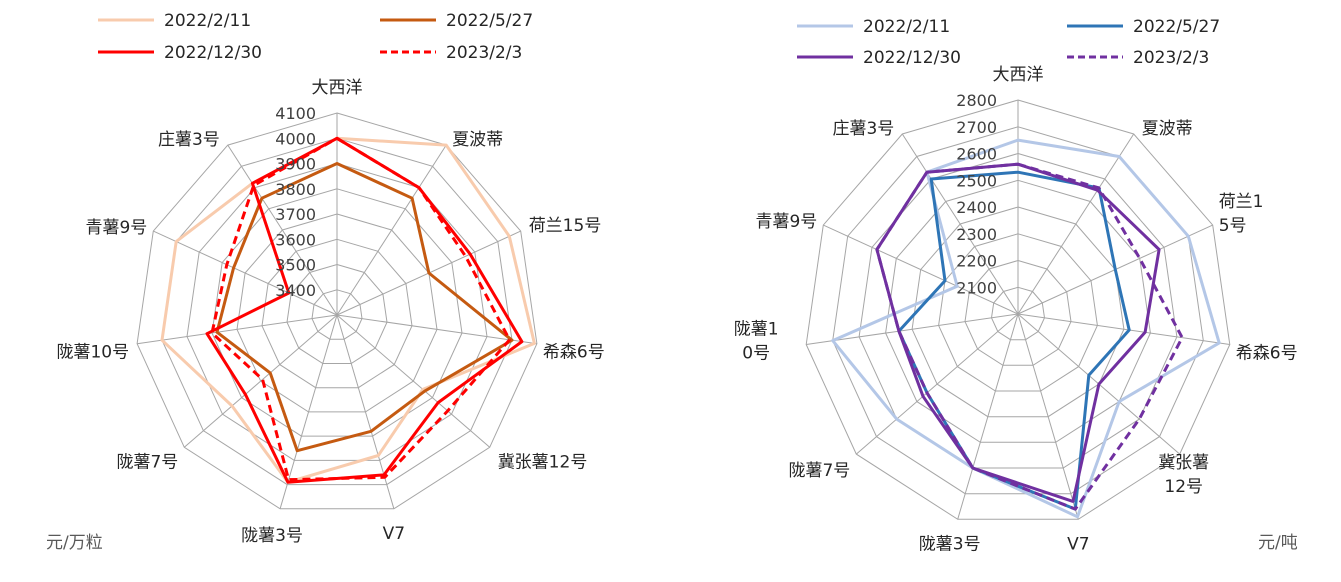 The height and width of the screenshot is (582, 1341). What do you see at coordinates (976, 100) in the screenshot?
I see `tick-label: 2800` at bounding box center [976, 100].